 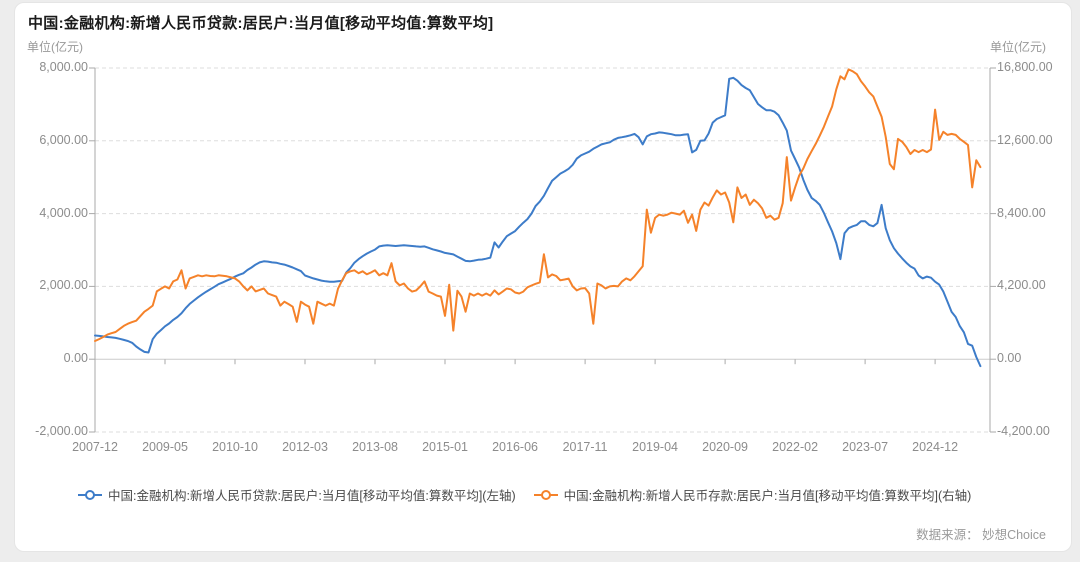 I want to click on x-axis-tick-label: 2007-12, so click(x=95, y=447).